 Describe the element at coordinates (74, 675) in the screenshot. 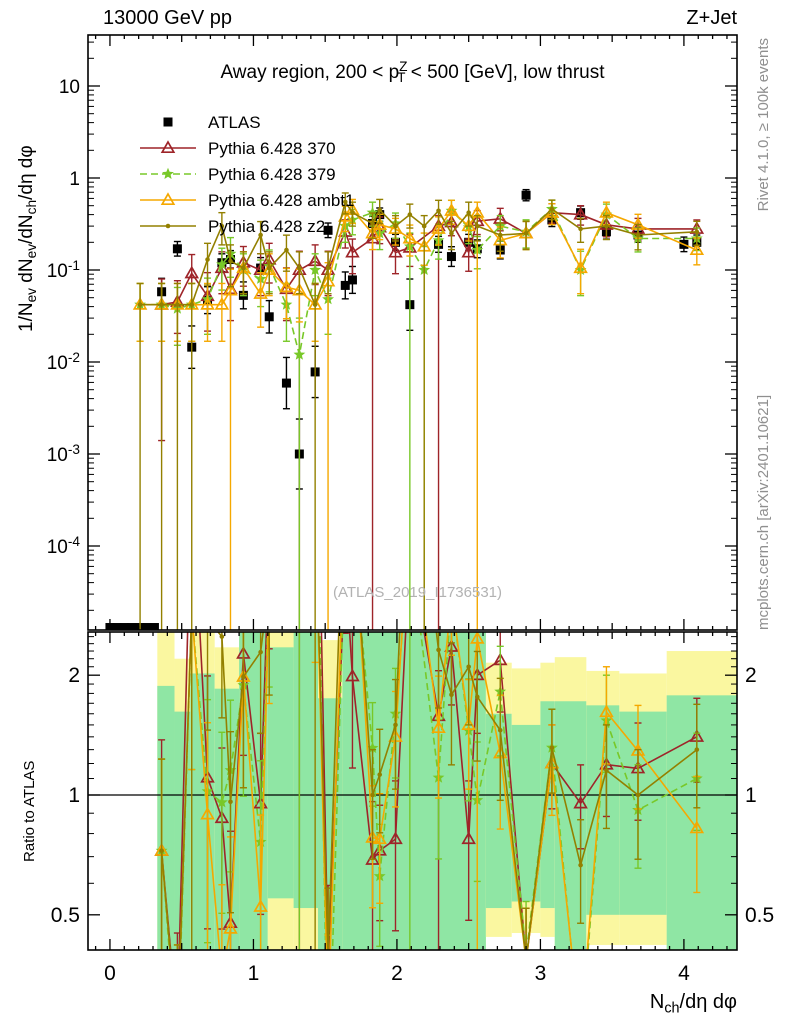

I see `ratio-y-tick-label: 2` at that location.